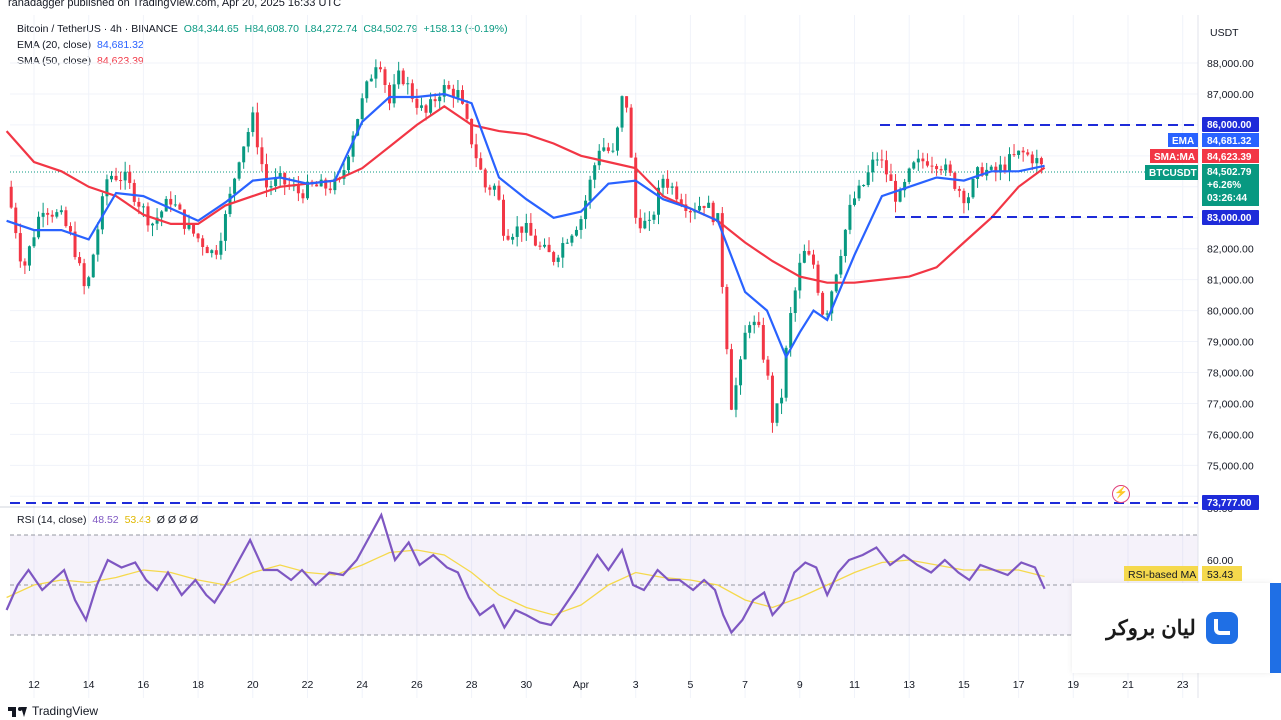  Describe the element at coordinates (1222, 573) in the screenshot. I see `rsi-ma-price-tag` at that location.